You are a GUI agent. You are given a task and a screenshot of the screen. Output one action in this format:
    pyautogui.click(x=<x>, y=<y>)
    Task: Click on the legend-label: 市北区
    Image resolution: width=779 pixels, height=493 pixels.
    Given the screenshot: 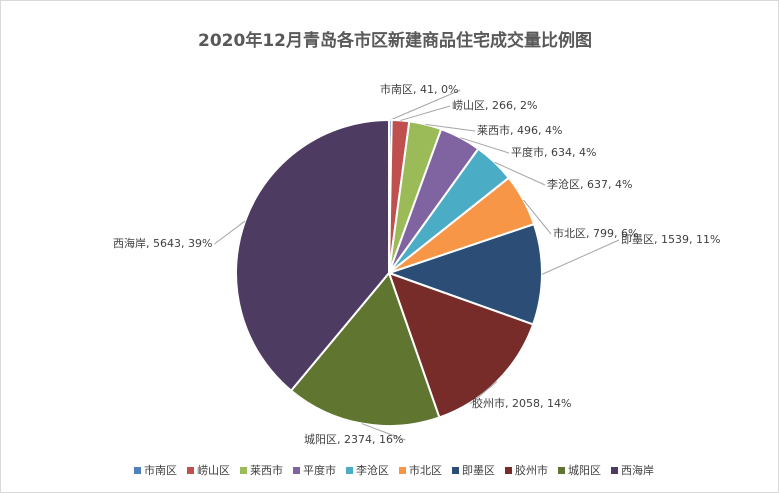 What is the action you would take?
    pyautogui.click(x=425, y=470)
    